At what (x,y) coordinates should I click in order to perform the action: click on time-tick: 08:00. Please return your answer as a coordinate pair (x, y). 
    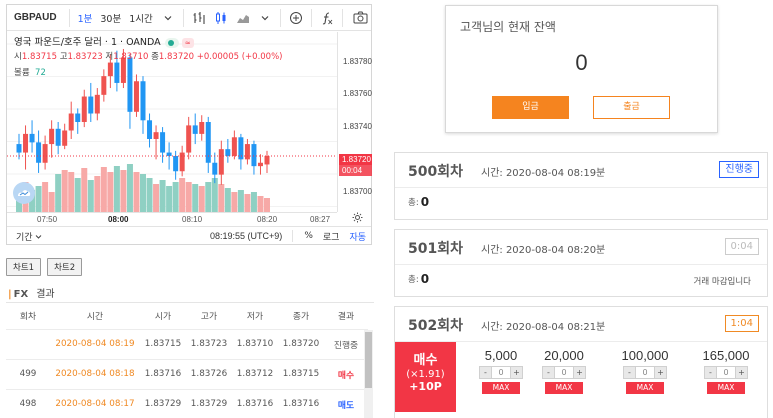
    Looking at the image, I should click on (118, 219).